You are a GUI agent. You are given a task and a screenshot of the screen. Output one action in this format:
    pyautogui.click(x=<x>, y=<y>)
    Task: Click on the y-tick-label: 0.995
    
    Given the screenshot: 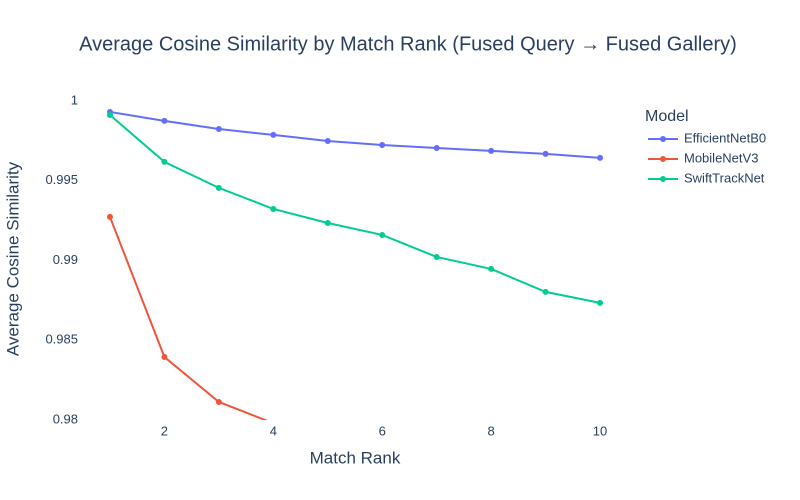 What is the action you would take?
    pyautogui.click(x=61, y=179)
    